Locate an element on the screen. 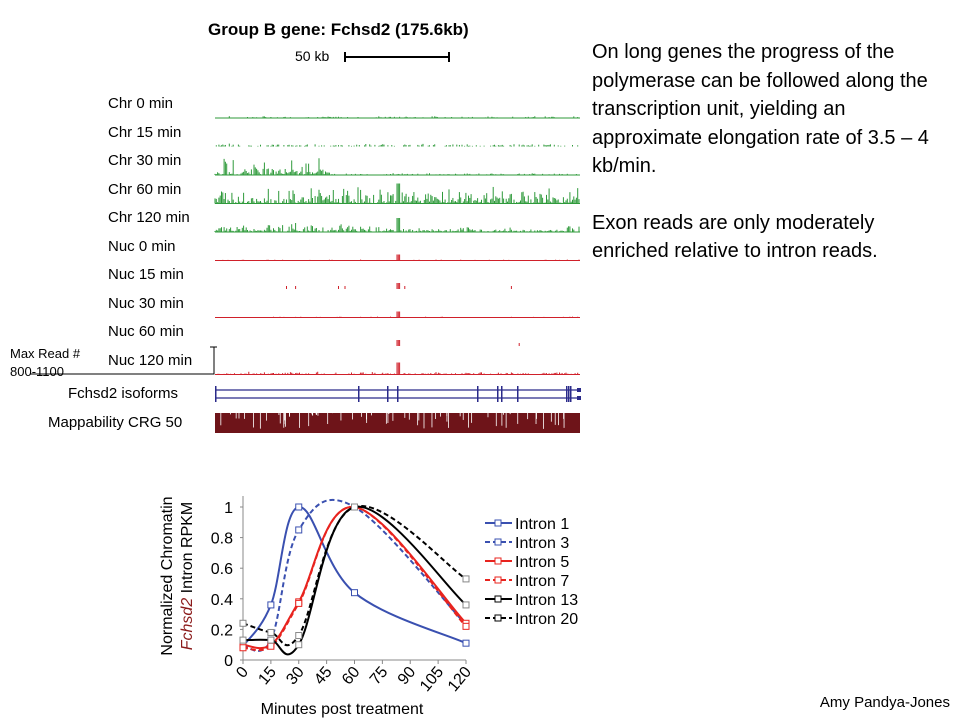 This screenshot has width=960, height=720. y-axis-title-line2: Fchsd2 Intron RPKM is located at coordinates (187, 576).